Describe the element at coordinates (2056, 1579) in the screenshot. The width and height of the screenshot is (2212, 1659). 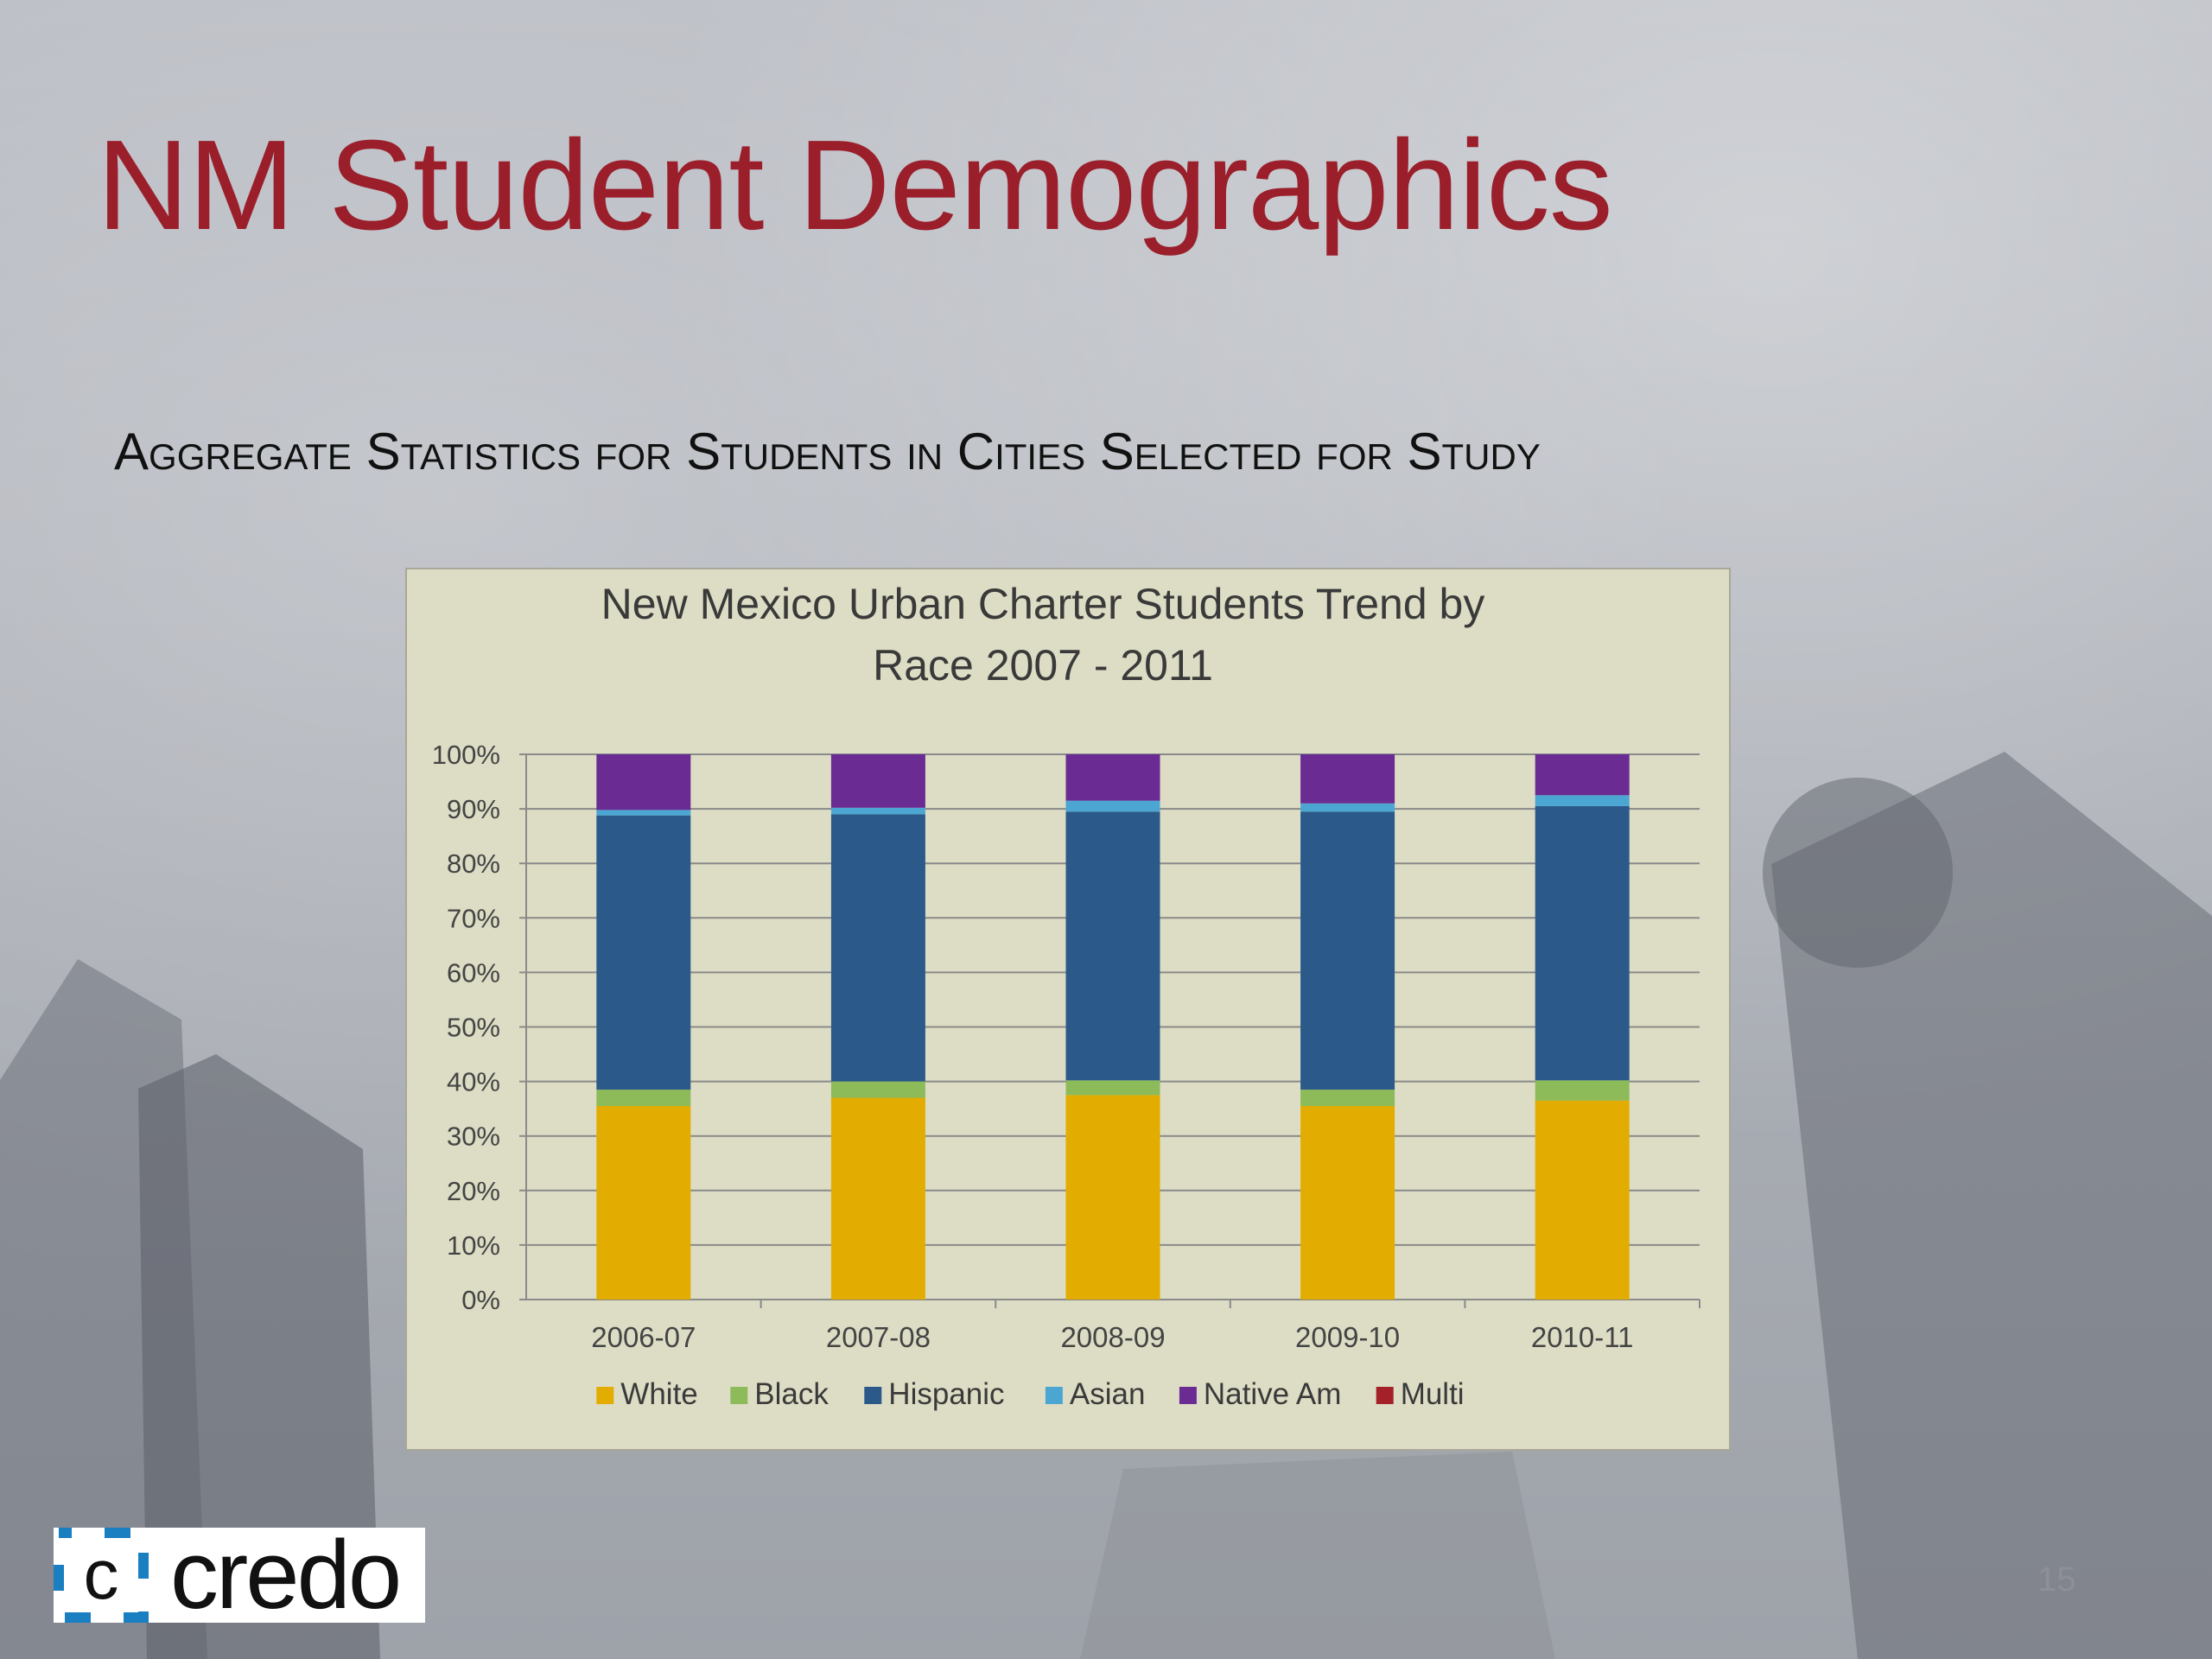
I see `page-number: 15` at that location.